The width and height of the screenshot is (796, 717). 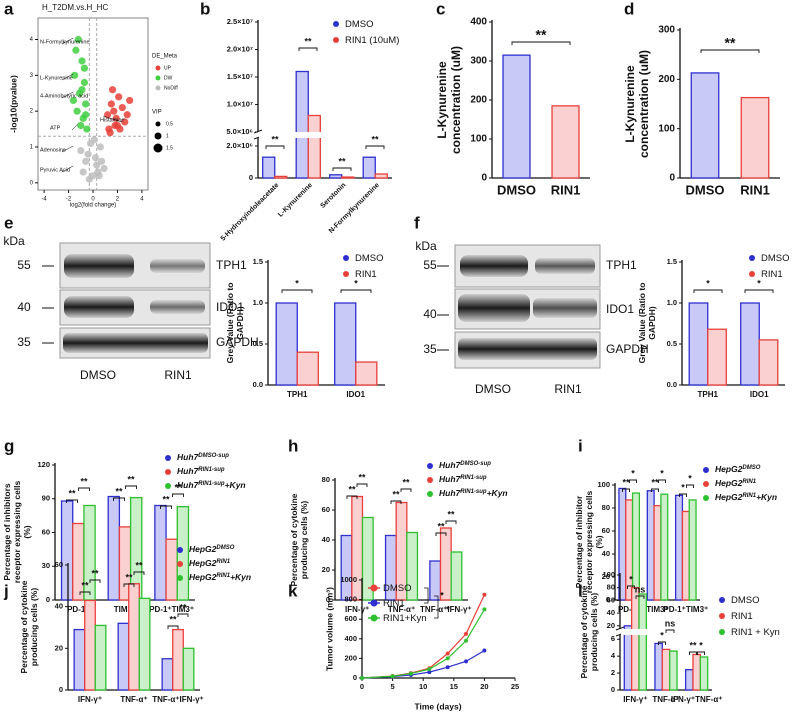 What do you see at coordinates (473, 492) in the screenshot?
I see `legend-sup: RIN1-sup` at bounding box center [473, 492].